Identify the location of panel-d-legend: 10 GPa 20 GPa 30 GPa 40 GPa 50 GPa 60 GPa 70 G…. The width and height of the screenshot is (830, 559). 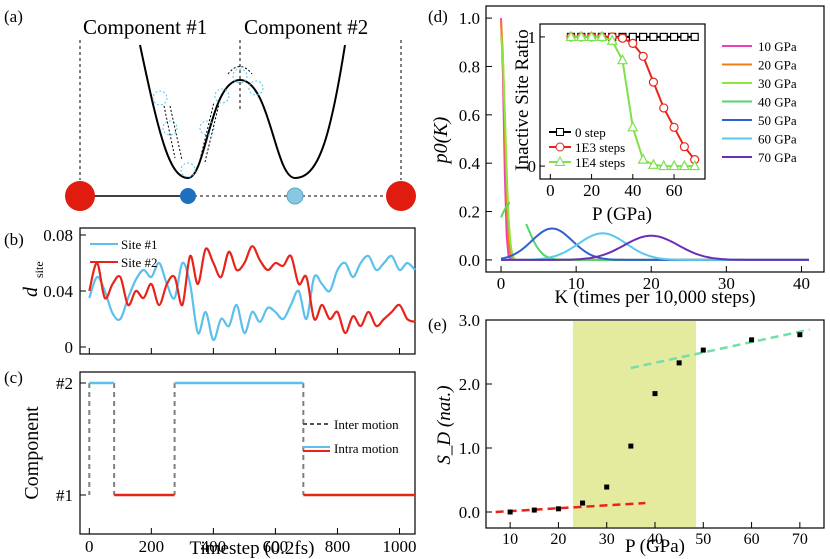
(759, 102).